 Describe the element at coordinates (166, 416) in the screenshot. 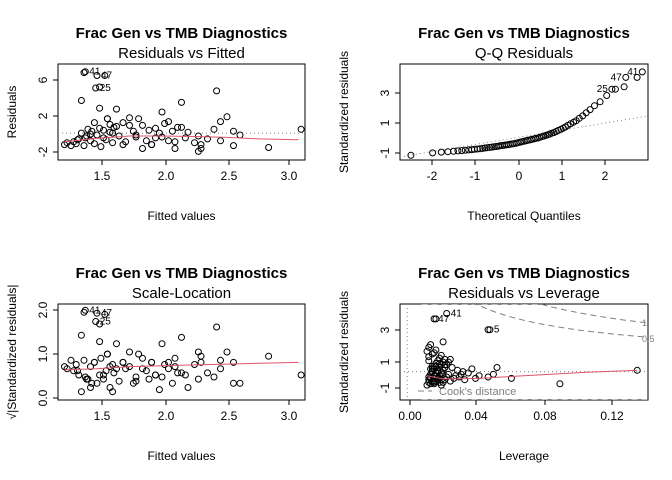

I see `x-tick-label: 2.0` at that location.